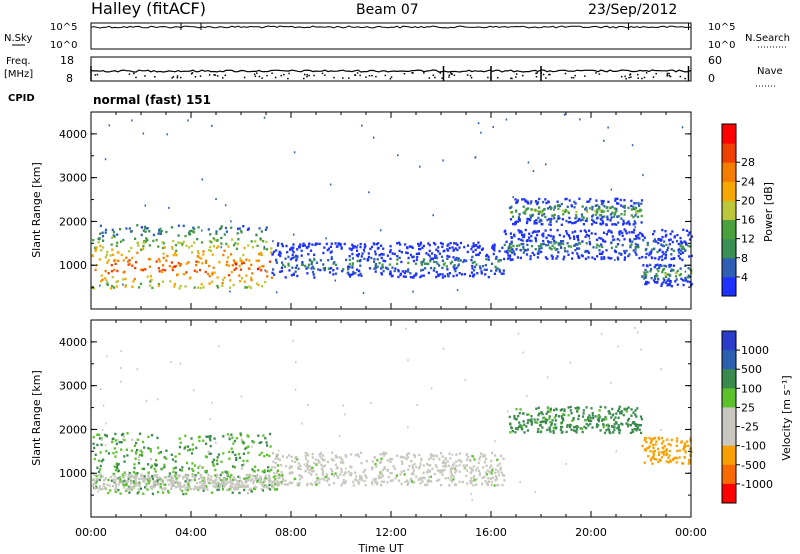 Image resolution: width=800 pixels, height=554 pixels. Describe the element at coordinates (744, 277) in the screenshot. I see `colorbar-tick-label: 4` at that location.